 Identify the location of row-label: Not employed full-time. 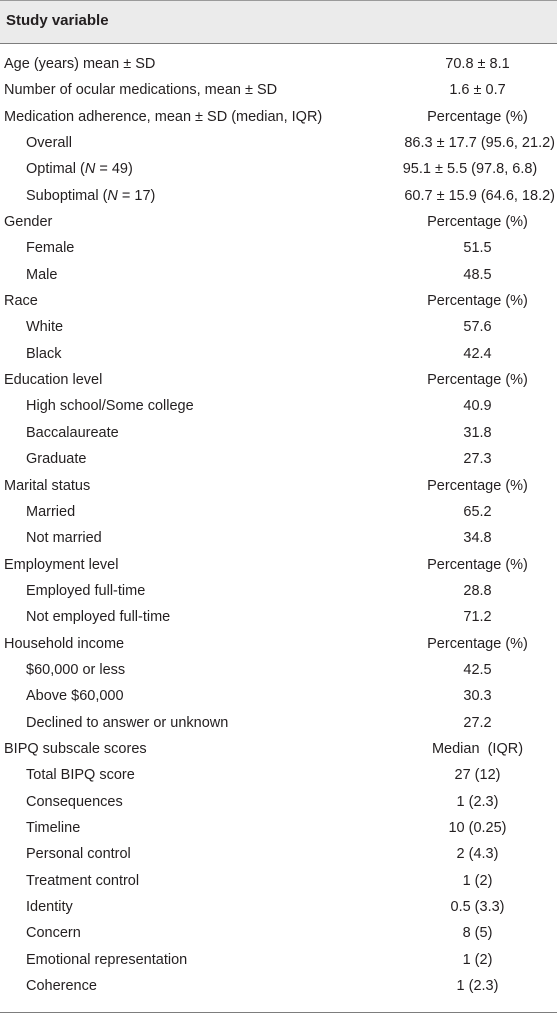
(98, 617).